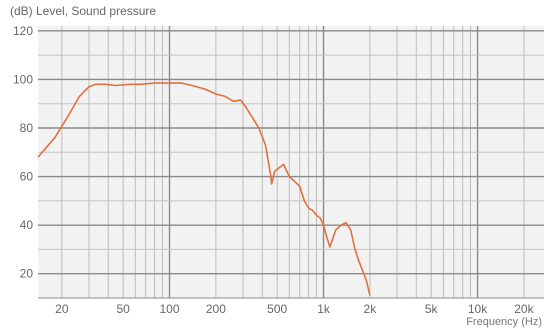 This screenshot has height=330, width=548. What do you see at coordinates (27, 274) in the screenshot?
I see `y-tick-label: 20` at bounding box center [27, 274].